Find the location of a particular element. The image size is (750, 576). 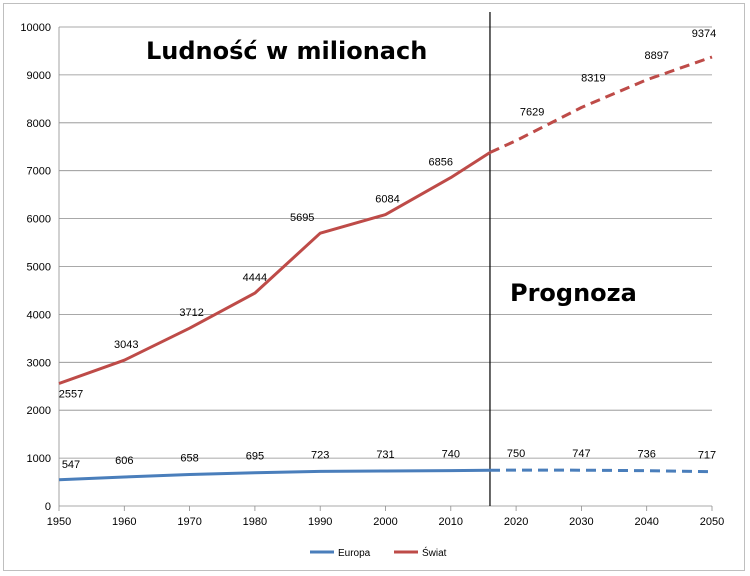

y-tick-label-3000: 3000 is located at coordinates (39, 363).